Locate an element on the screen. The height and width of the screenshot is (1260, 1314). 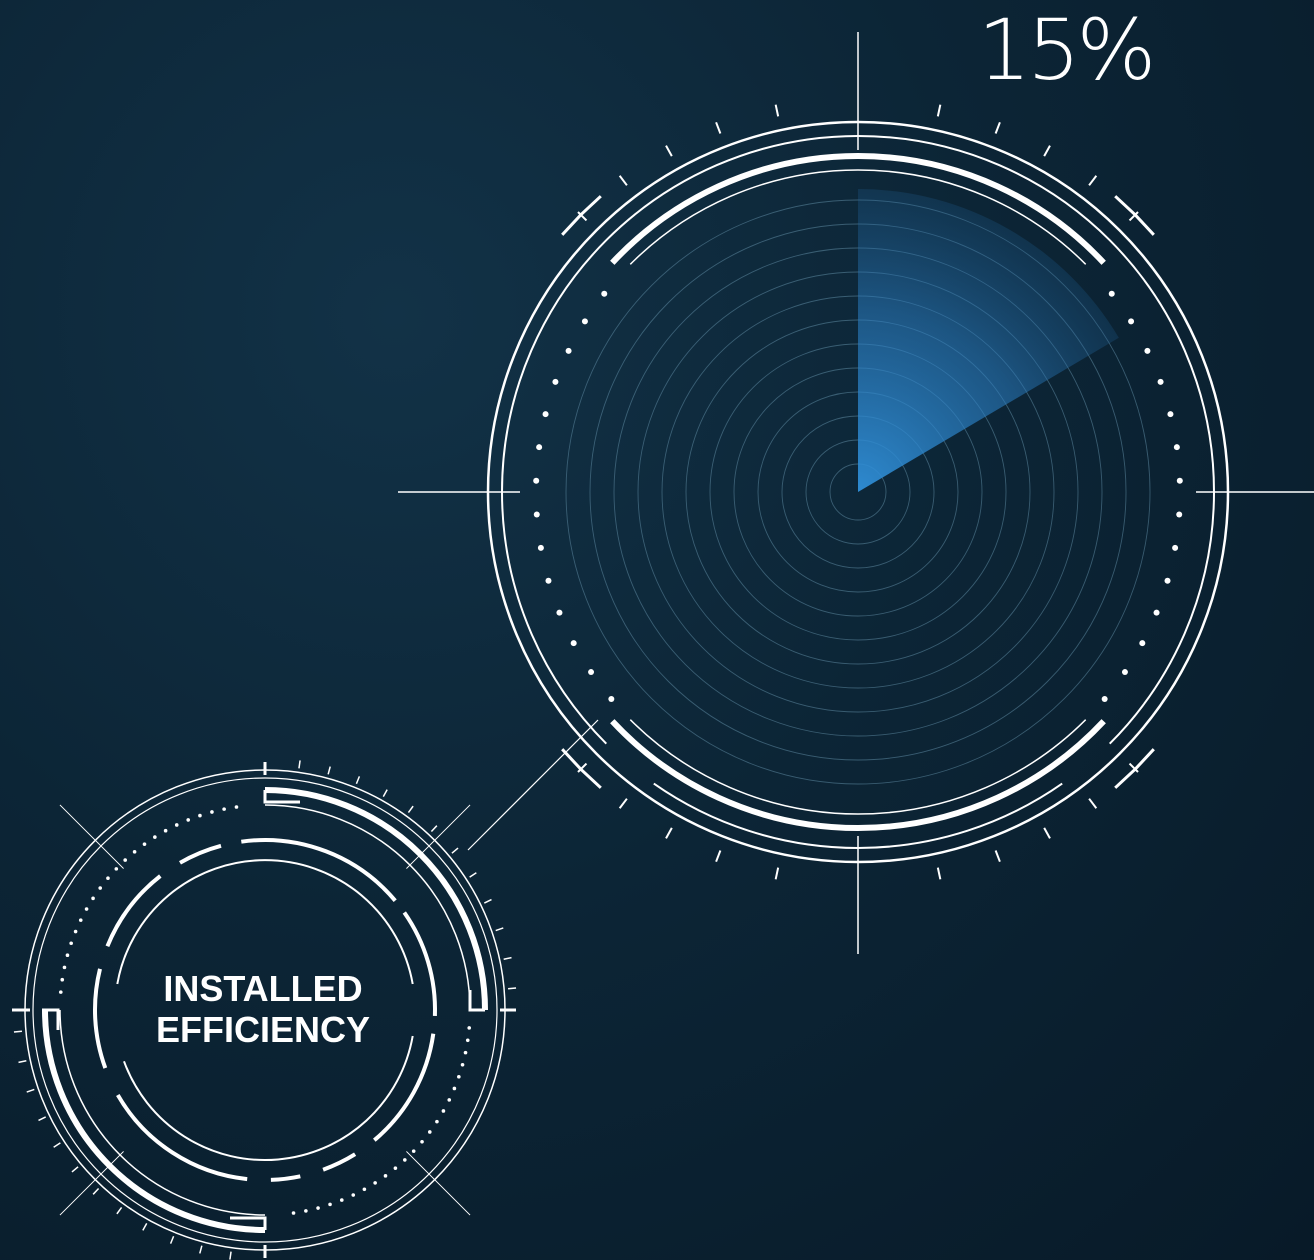
mark-top-inner is located at coordinates (281, 797).